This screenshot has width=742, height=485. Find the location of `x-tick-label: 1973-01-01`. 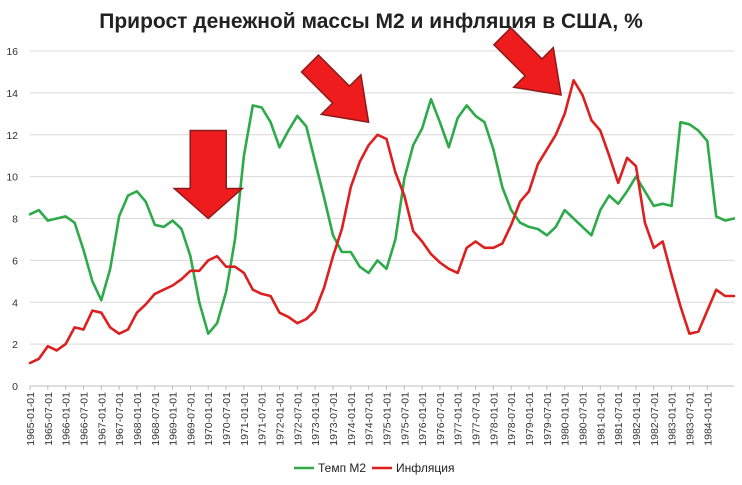

x-tick-label: 1973-01-01 is located at coordinates (316, 419).